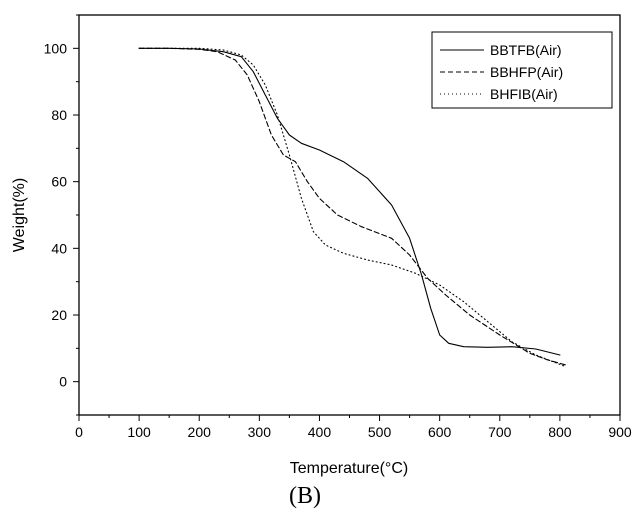 The image size is (634, 513). Describe the element at coordinates (139, 432) in the screenshot. I see `x-tick-label-100: 100` at that location.